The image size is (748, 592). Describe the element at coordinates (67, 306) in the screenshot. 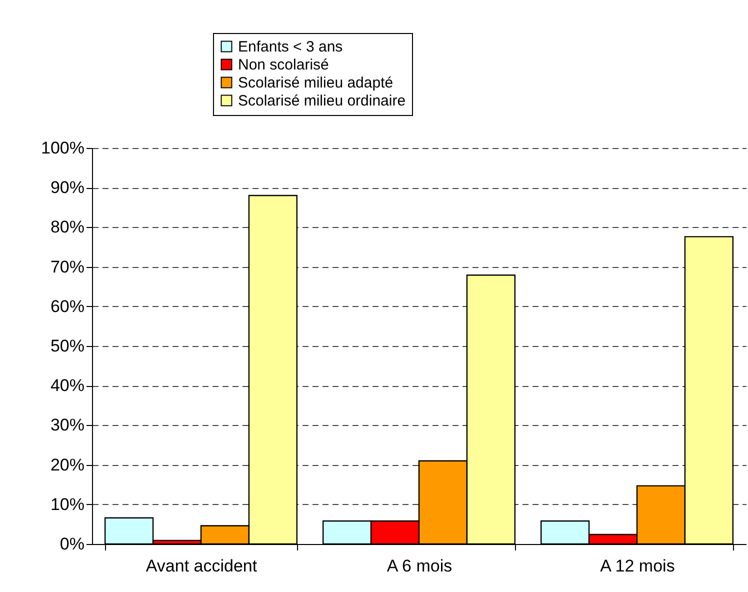

I see `y-tick-label: 60%` at that location.